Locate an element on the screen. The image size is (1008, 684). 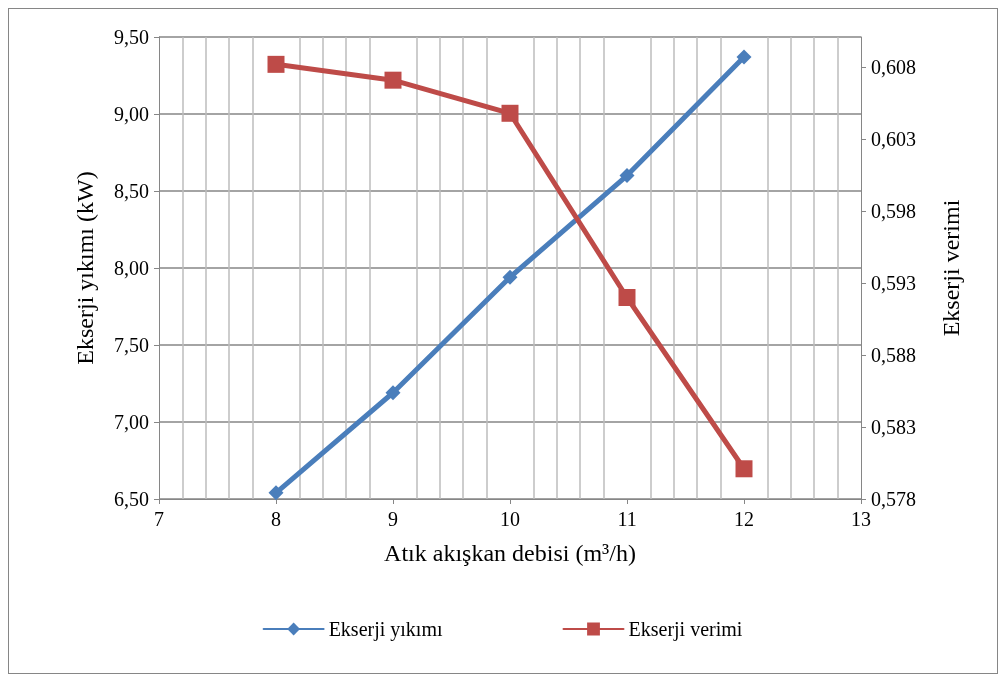
x-tick-label: 9 is located at coordinates (393, 519).